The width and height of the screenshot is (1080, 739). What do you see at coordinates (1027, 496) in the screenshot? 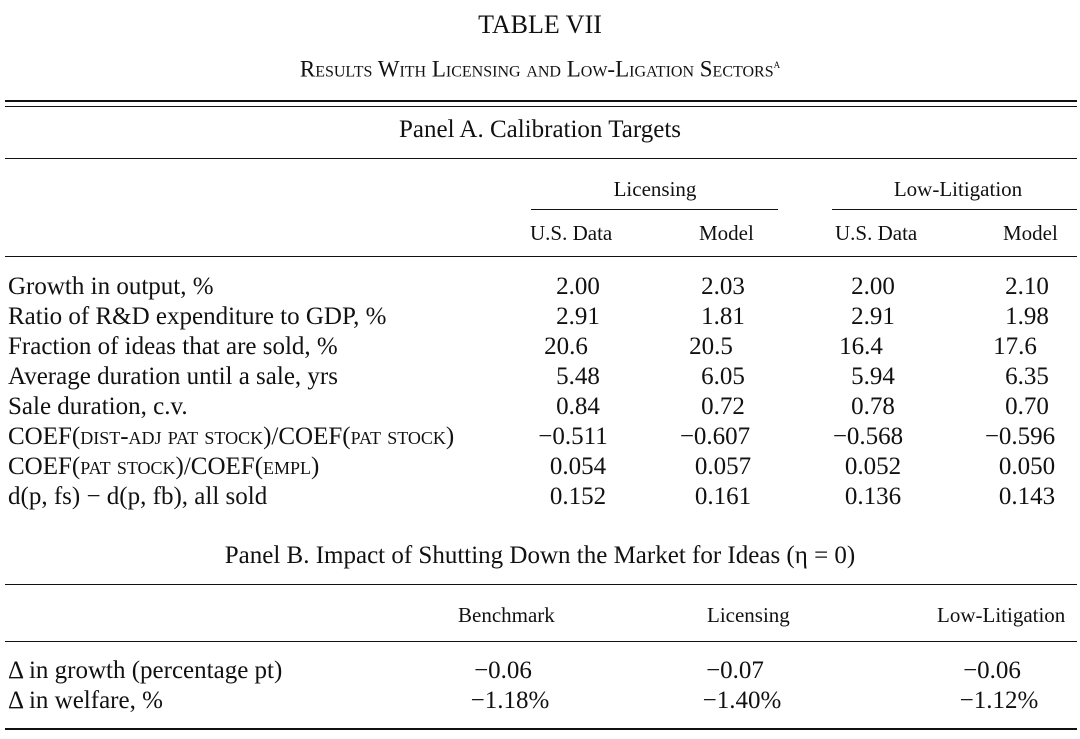
I see `cell-d-low-model: 0.143` at bounding box center [1027, 496].